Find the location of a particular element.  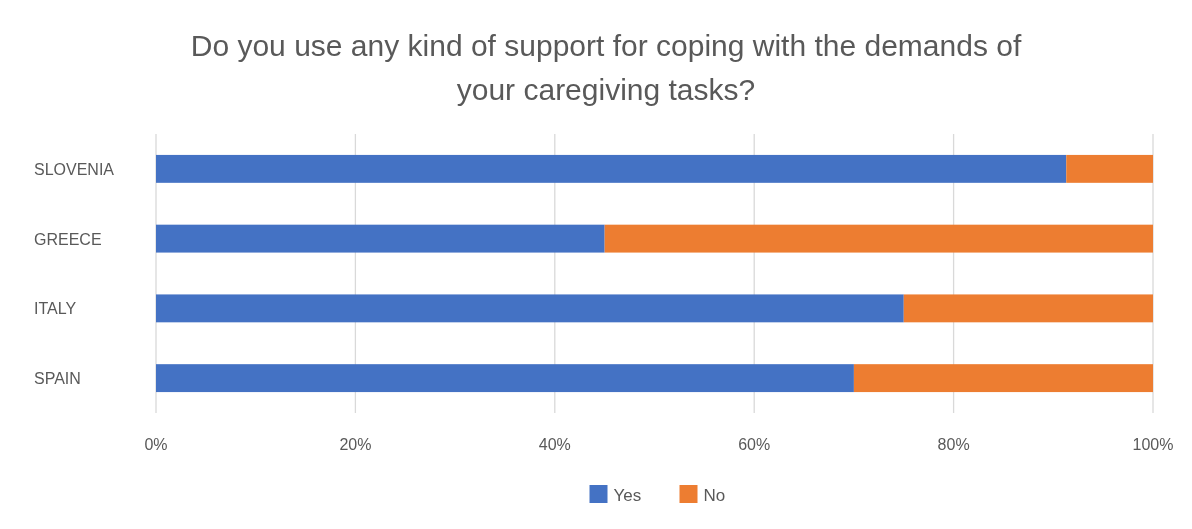

x-tick-label: 0% is located at coordinates (156, 444).